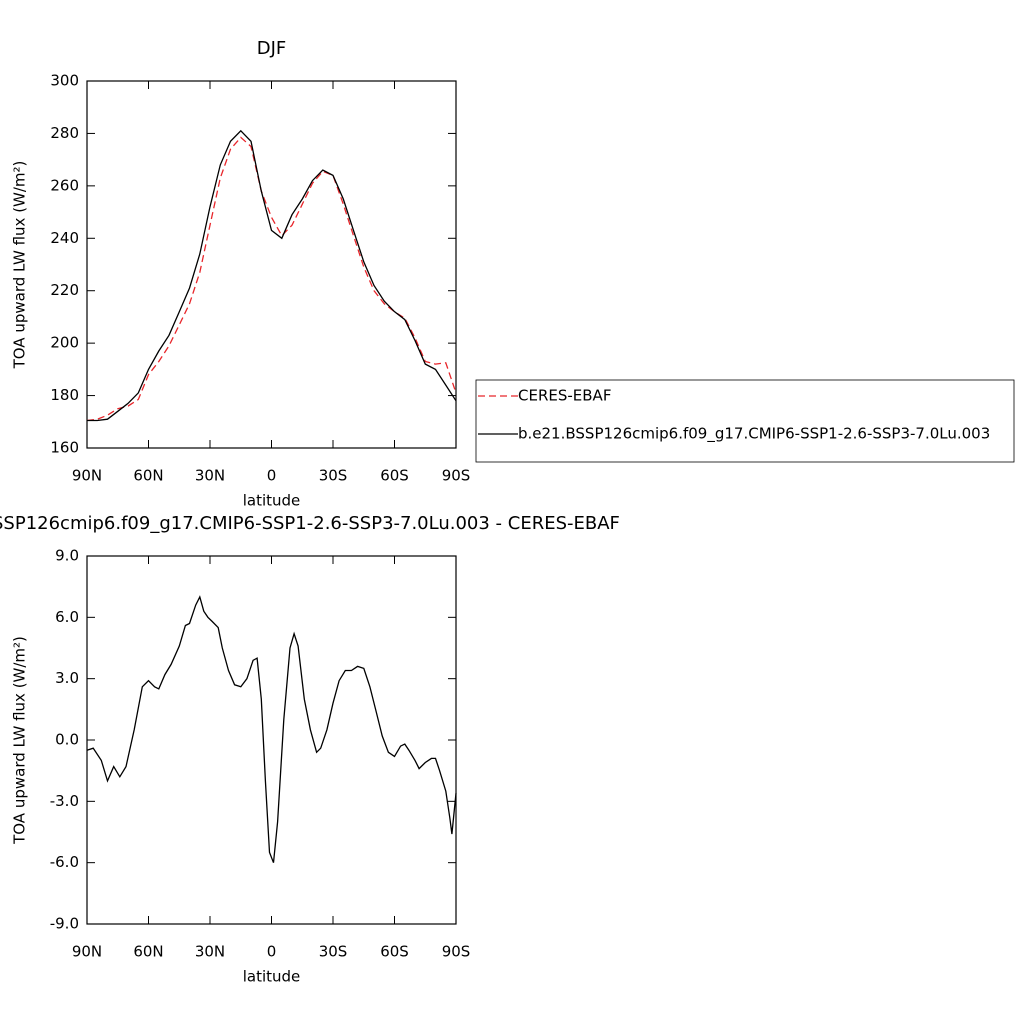  What do you see at coordinates (67, 556) in the screenshot?
I see `y-tick-label: 9.0` at bounding box center [67, 556].